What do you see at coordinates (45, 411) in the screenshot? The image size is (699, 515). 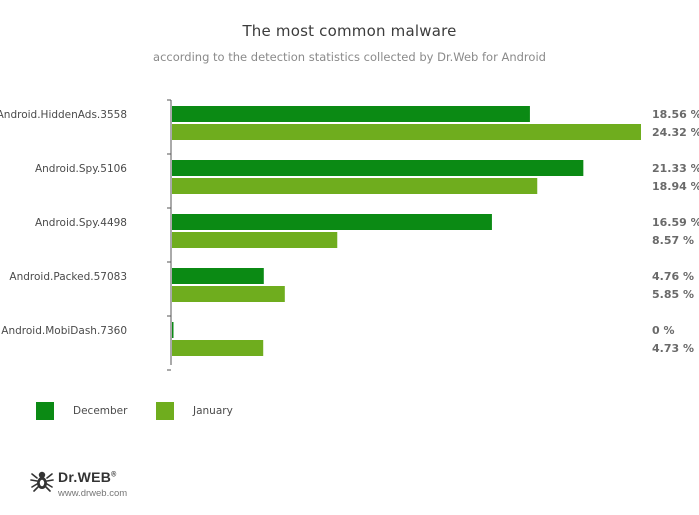 I see `legend-swatch-december` at bounding box center [45, 411].